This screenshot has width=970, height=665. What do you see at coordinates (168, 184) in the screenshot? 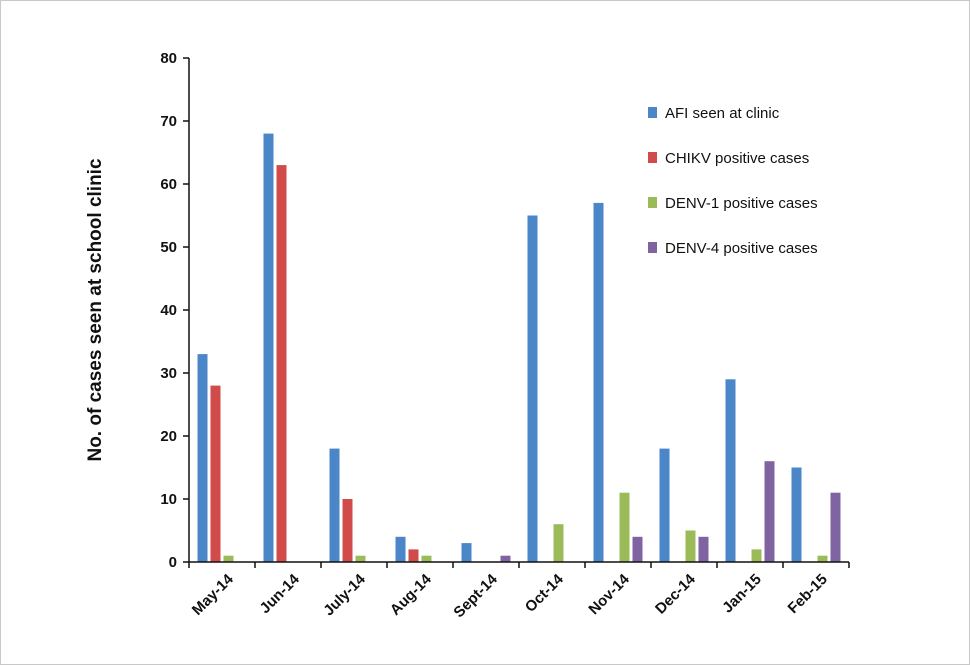
I see `y-tick-label: 60` at bounding box center [168, 184].